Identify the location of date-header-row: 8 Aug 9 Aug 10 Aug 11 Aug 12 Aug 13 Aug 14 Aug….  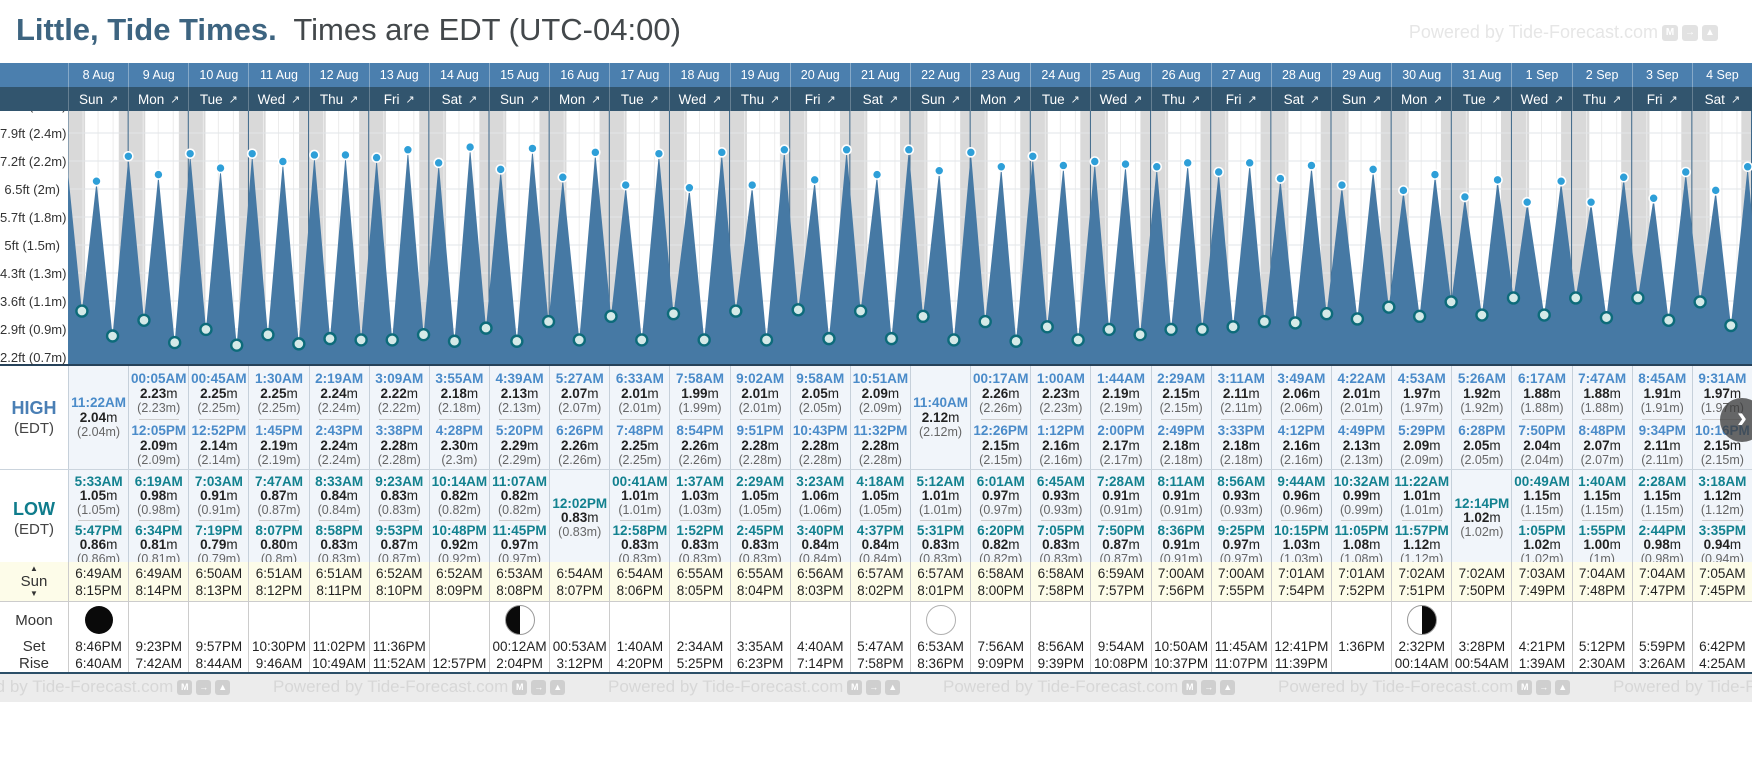
(876, 75).